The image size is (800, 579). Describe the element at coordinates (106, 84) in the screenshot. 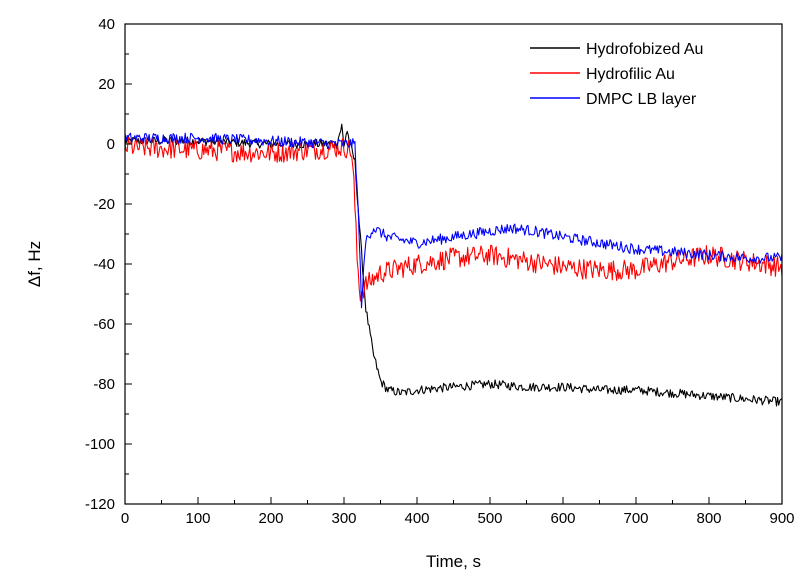

I see `y-tick-label: 20` at that location.